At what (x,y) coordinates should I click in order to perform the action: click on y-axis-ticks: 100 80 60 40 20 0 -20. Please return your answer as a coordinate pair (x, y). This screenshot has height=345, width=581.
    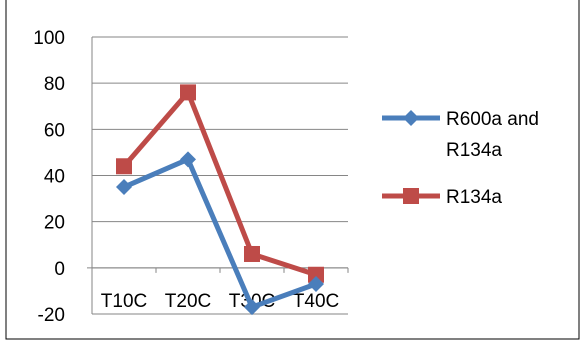
    Looking at the image, I should click on (49, 177).